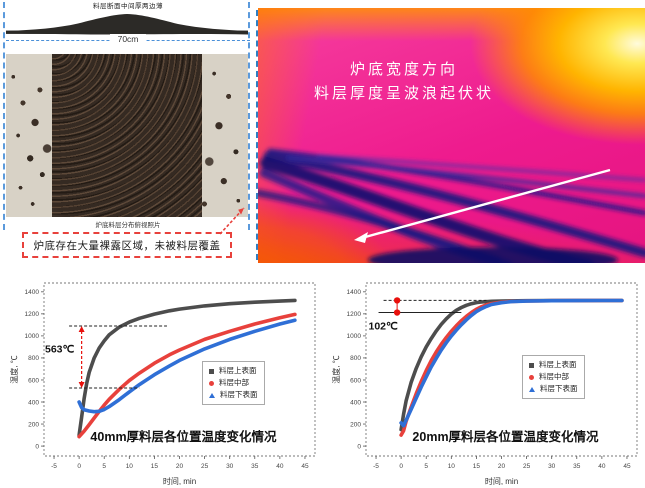  What do you see at coordinates (60, 349) in the screenshot?
I see `svg-text: 563℃` at bounding box center [60, 349].